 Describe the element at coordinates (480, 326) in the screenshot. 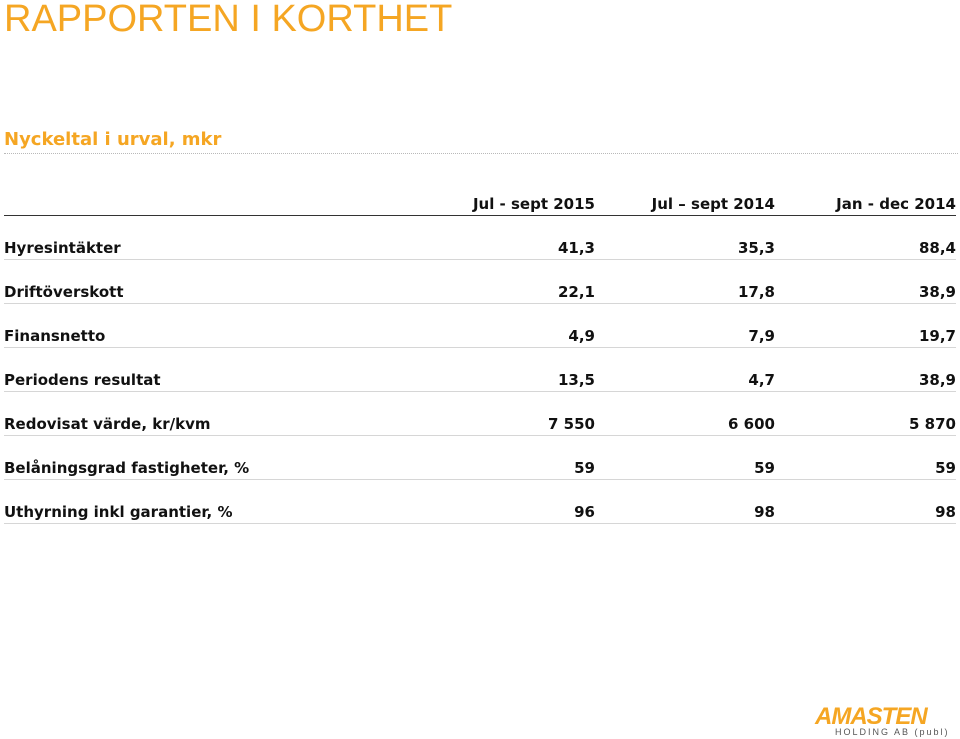

I see `table-row: Finansnetto 4,9 7,9 19,7` at that location.